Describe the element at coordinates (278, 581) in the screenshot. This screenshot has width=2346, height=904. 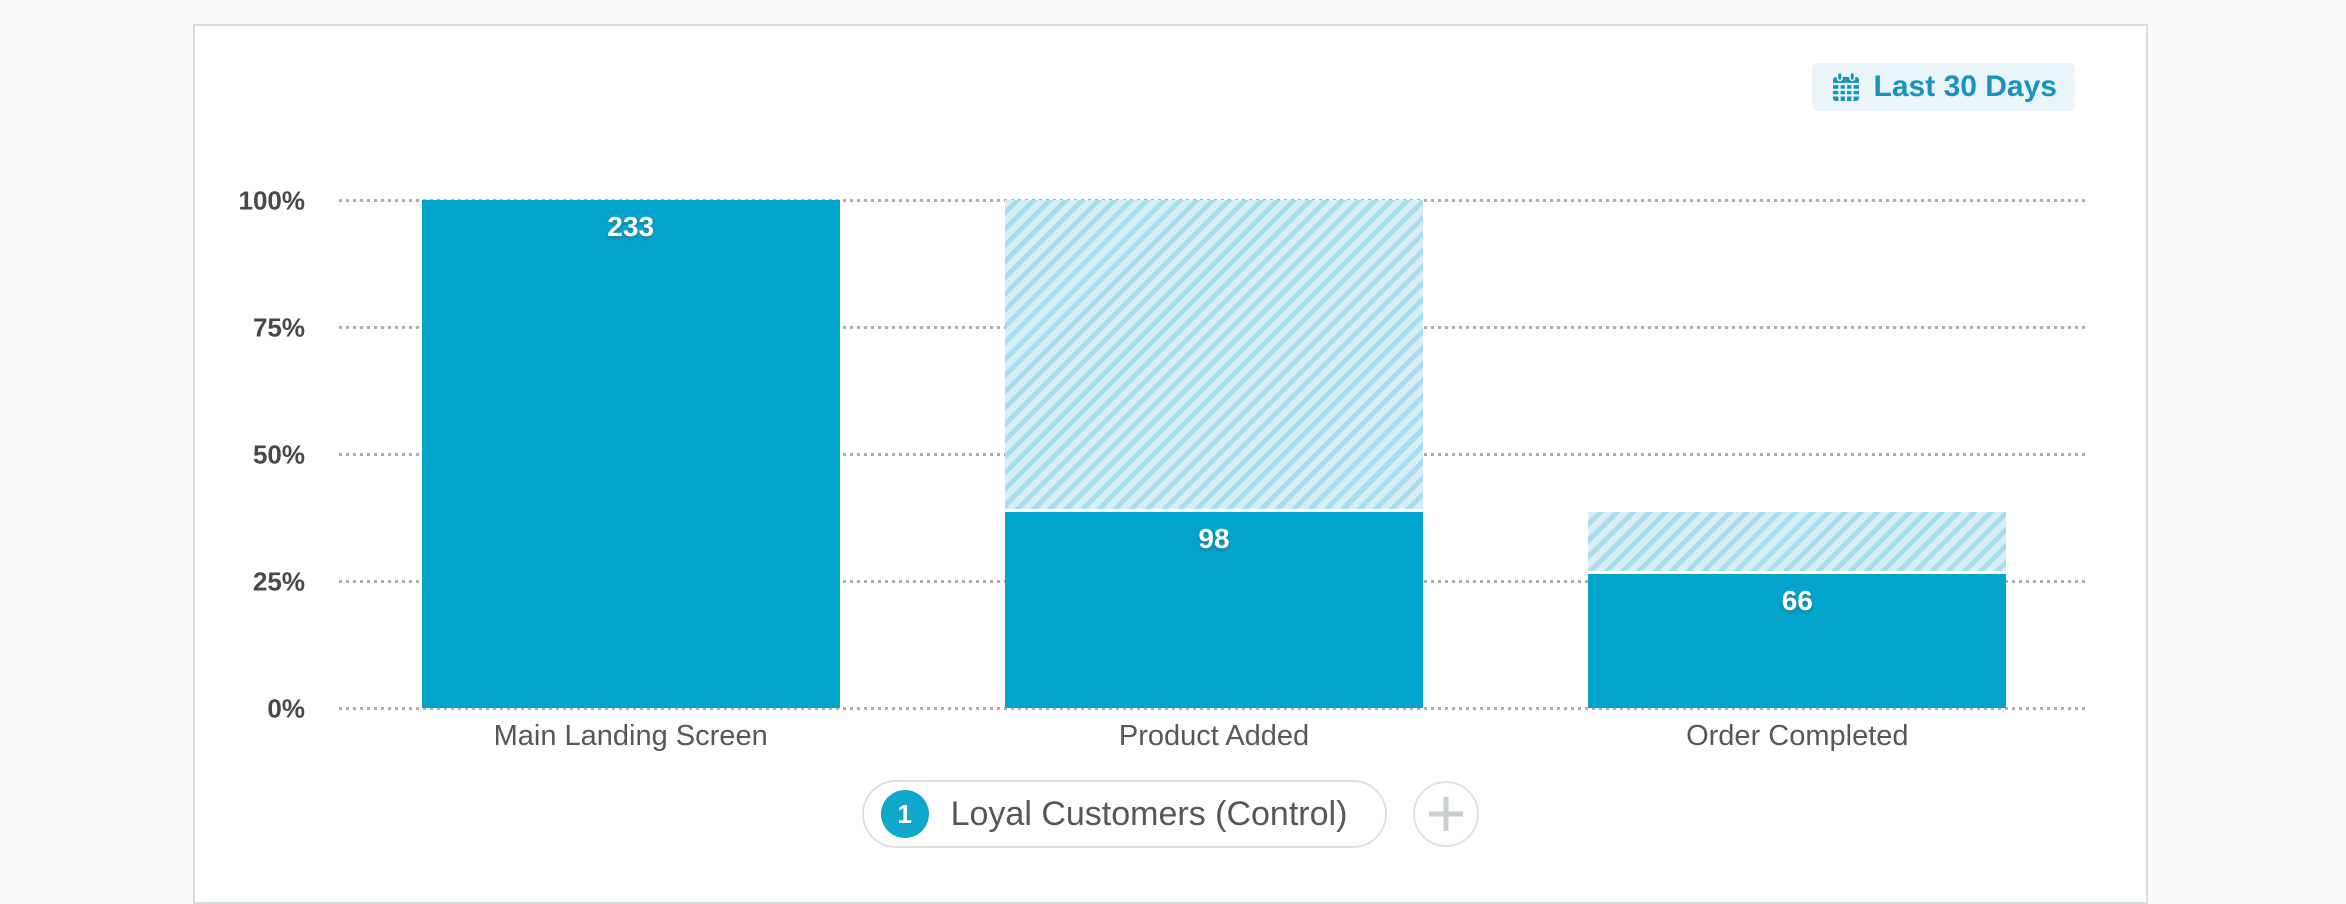
I see `y-tick-label: 25%` at that location.